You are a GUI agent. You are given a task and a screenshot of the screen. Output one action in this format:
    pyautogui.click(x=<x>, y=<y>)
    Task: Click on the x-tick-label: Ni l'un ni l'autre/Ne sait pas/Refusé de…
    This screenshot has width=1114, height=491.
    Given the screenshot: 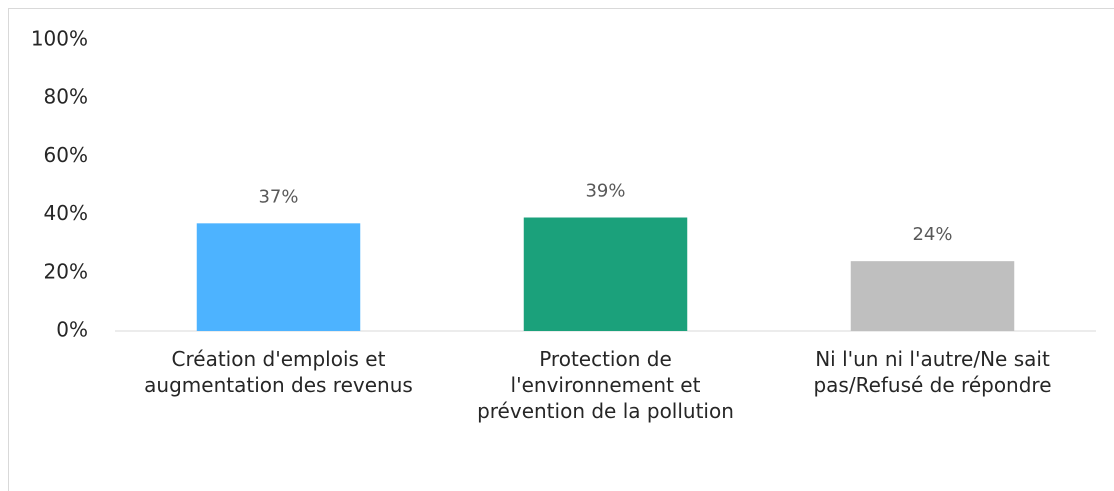 What is the action you would take?
    pyautogui.click(x=932, y=372)
    